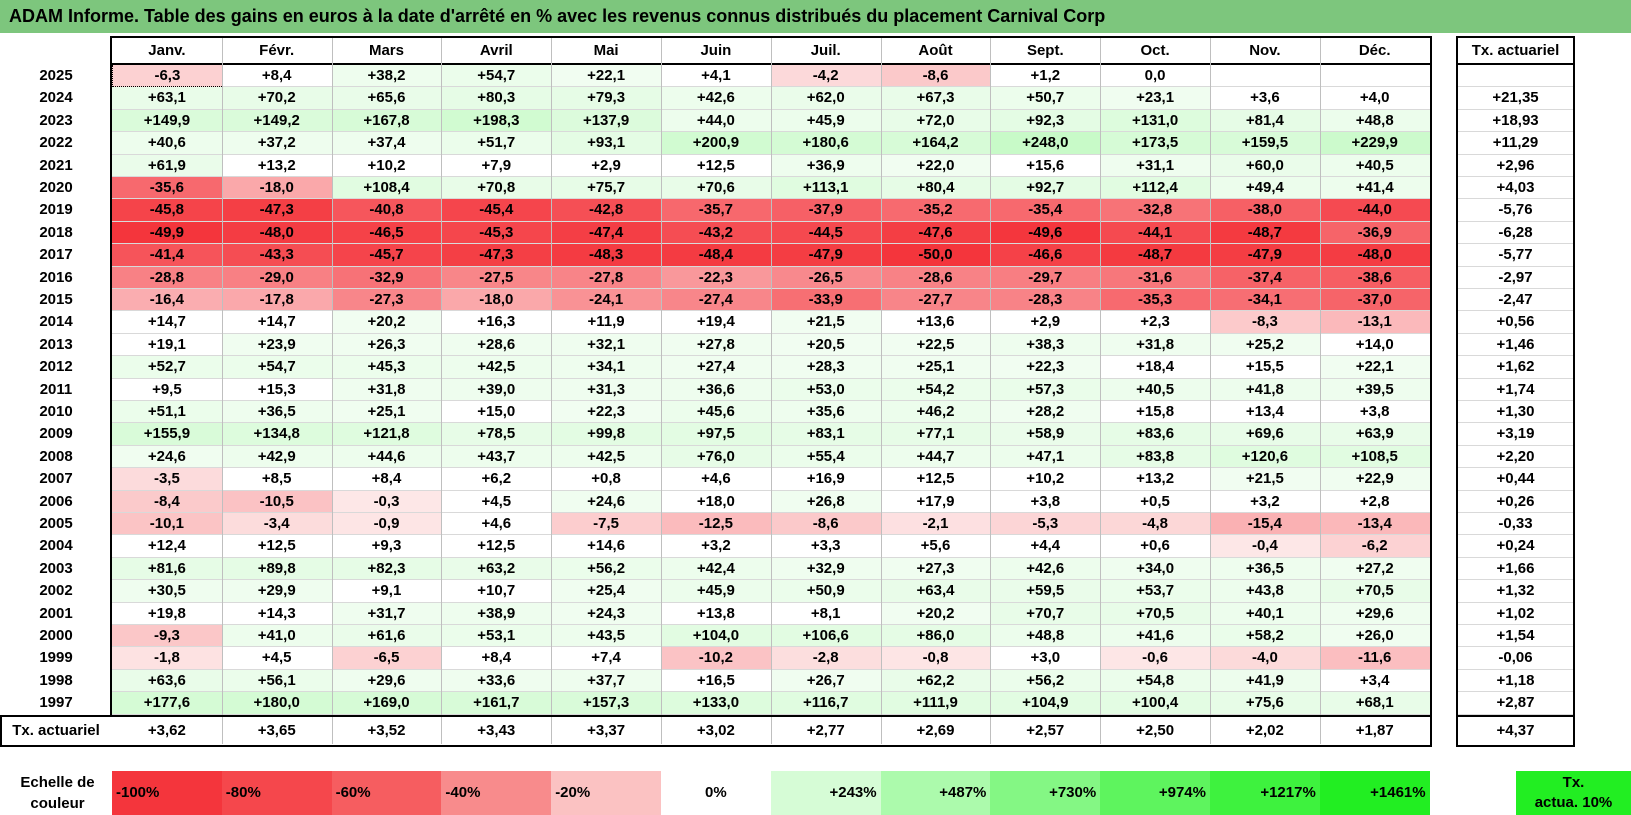 The image size is (1631, 815). Describe the element at coordinates (1155, 367) in the screenshot. I see `table-cell: +18,4` at that location.